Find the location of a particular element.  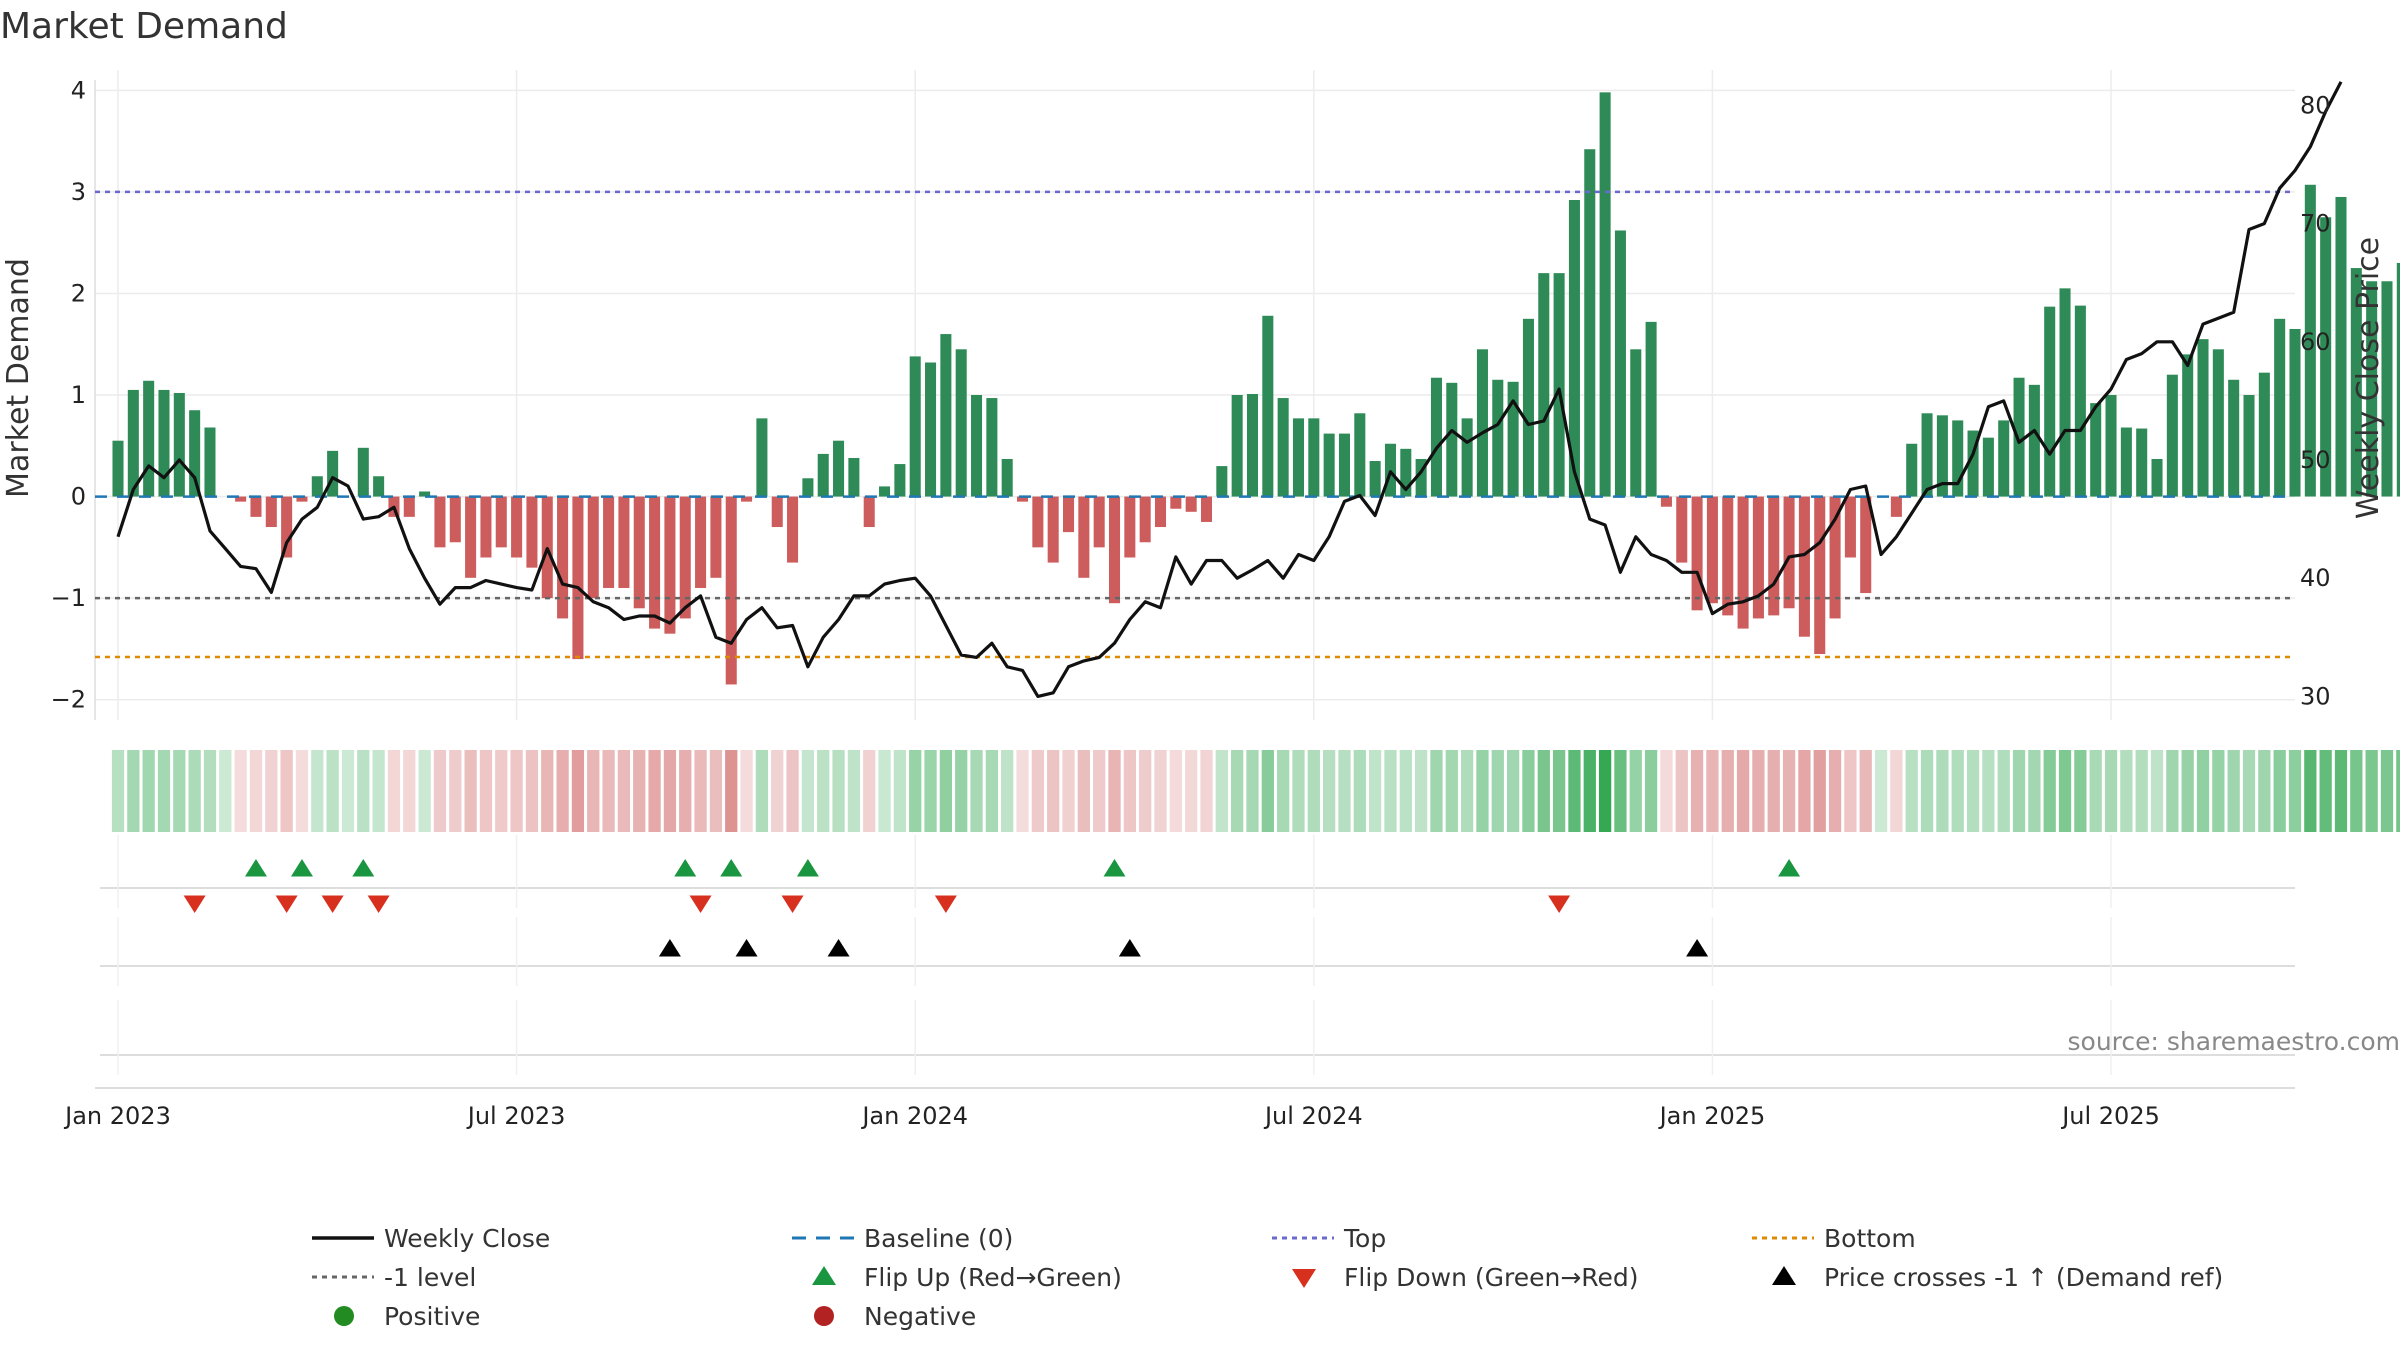

x-tick-label: Jan 2025 is located at coordinates (1712, 1116).